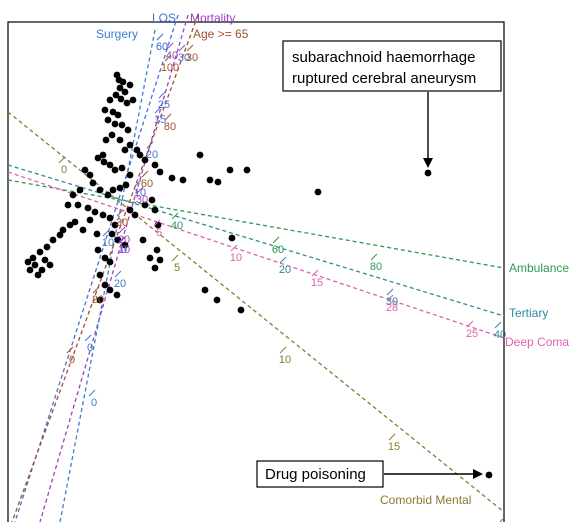  Describe the element at coordinates (212, 18) in the screenshot. I see `axis-name-mortality: Mortality` at that location.